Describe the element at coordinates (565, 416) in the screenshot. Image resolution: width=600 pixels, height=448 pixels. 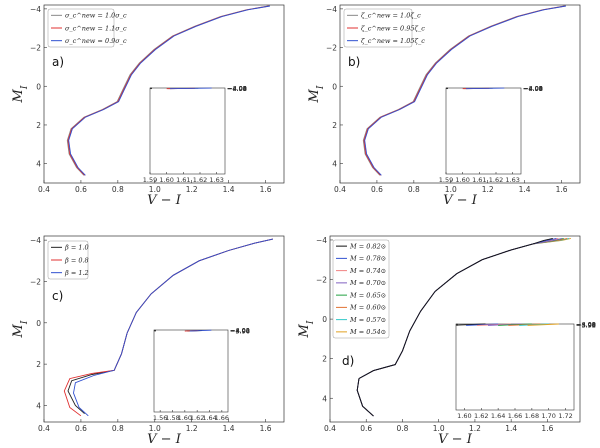
I see `inset-x-tick-label: 1.72` at that location.